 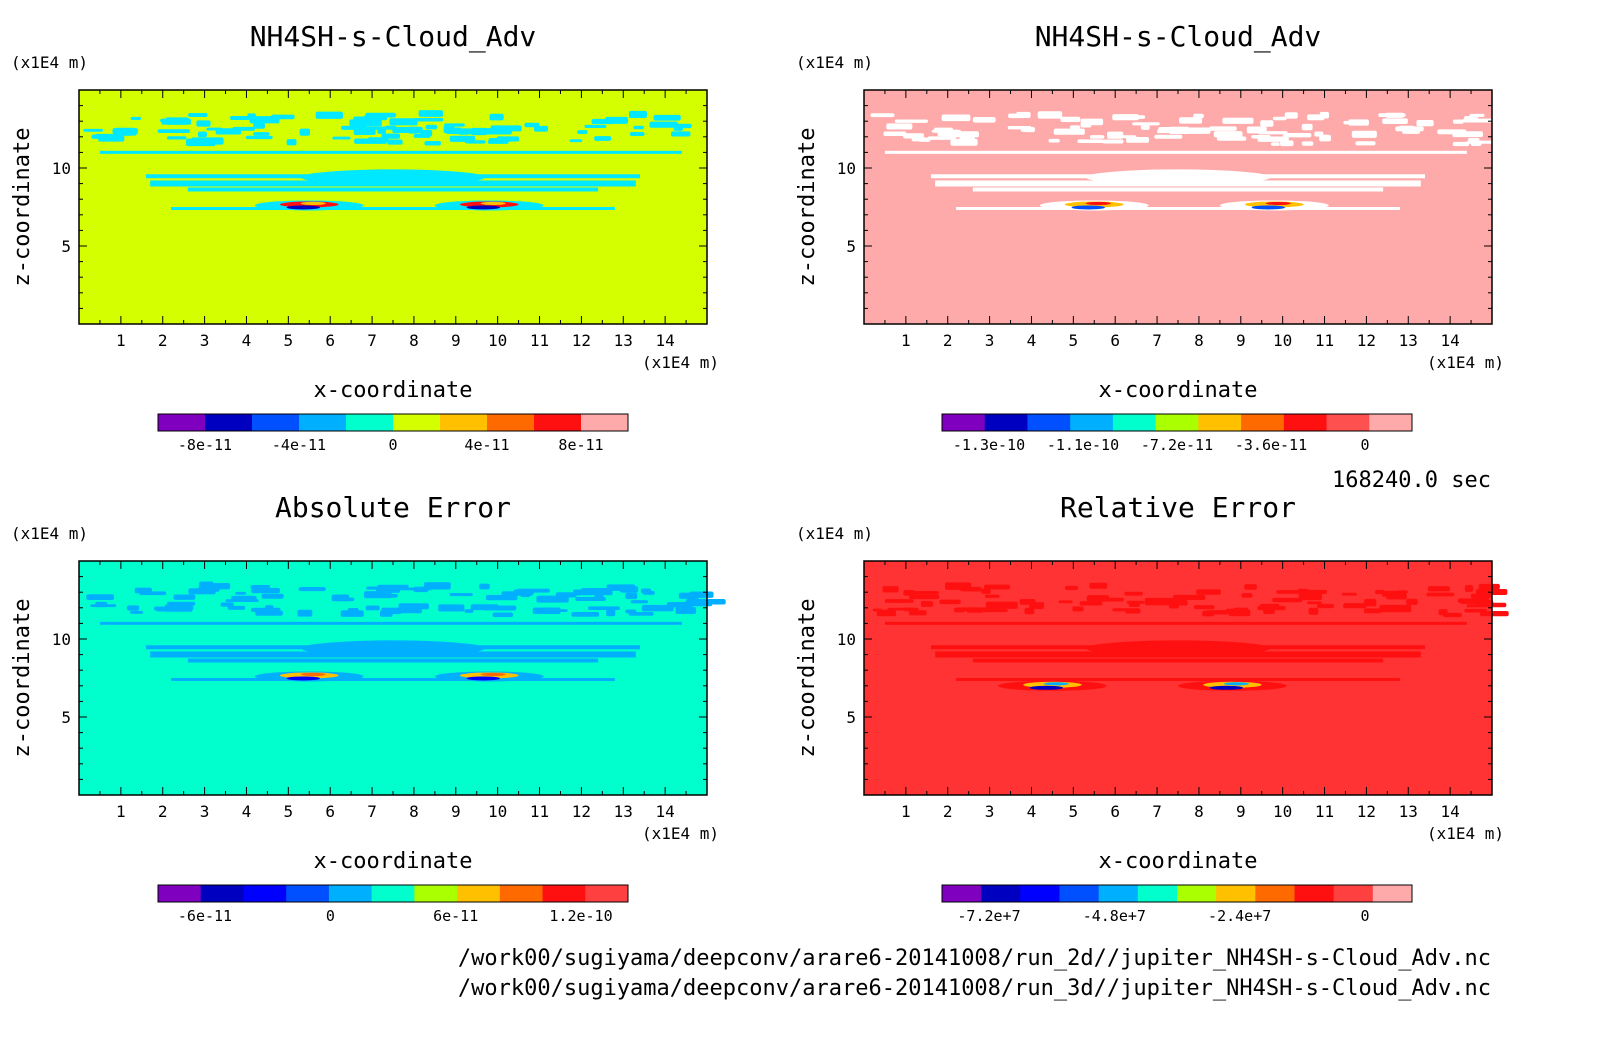 What do you see at coordinates (1241, 811) in the screenshot?
I see `x-tick-label: 9` at bounding box center [1241, 811].